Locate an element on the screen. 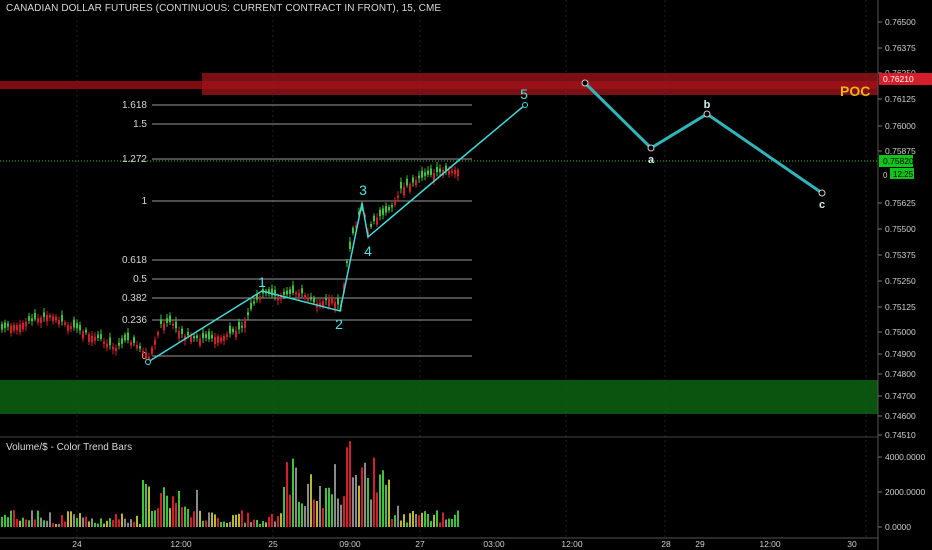 The height and width of the screenshot is (550, 932). y-tick-label: 0.75875 is located at coordinates (900, 151).